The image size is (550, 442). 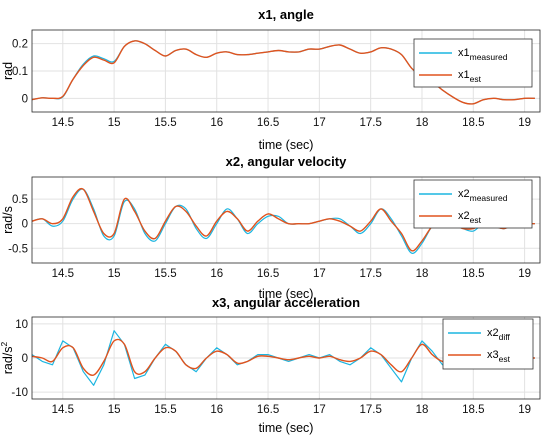 I want to click on angular-velocity-legend-entry-measured: x2measured, so click(x=483, y=195).